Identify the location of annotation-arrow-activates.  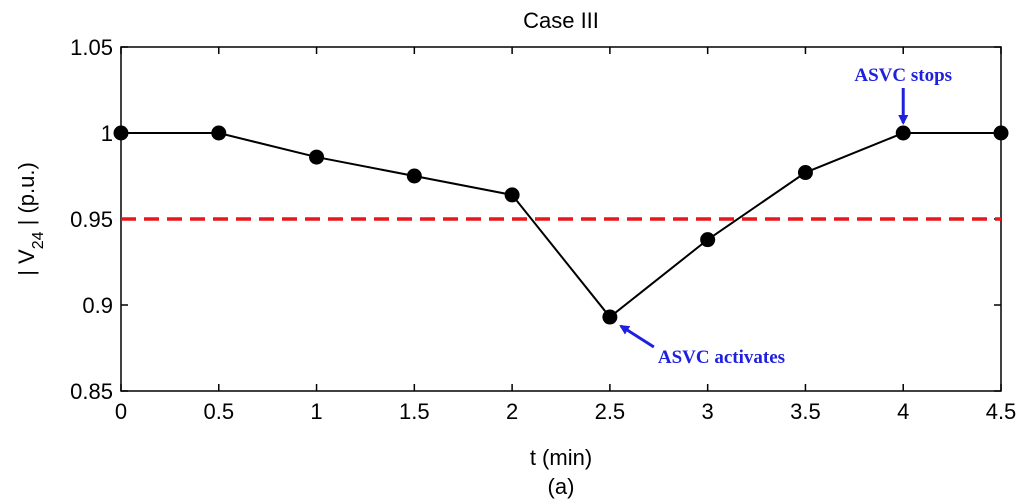
(637, 336).